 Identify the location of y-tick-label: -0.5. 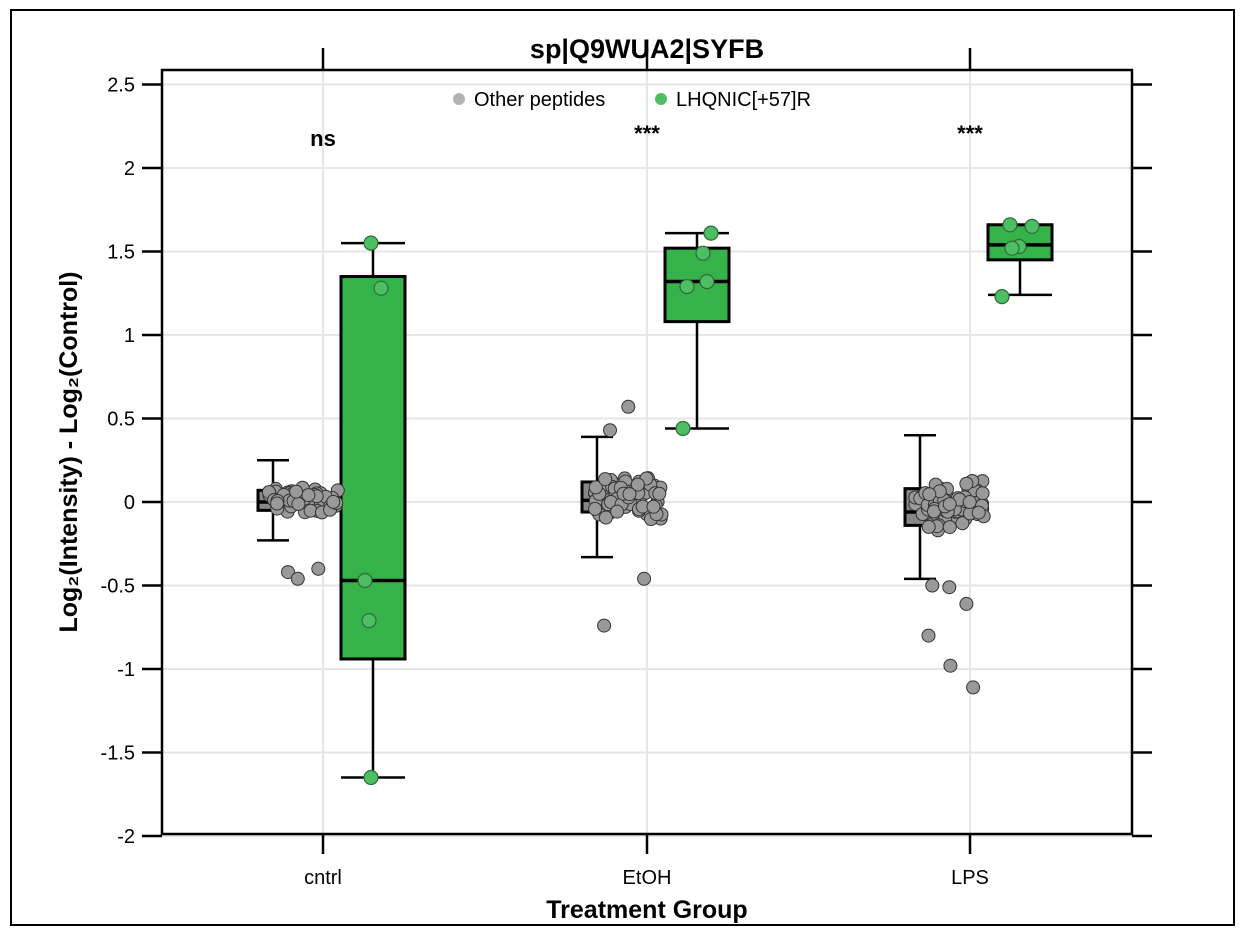
(118, 587).